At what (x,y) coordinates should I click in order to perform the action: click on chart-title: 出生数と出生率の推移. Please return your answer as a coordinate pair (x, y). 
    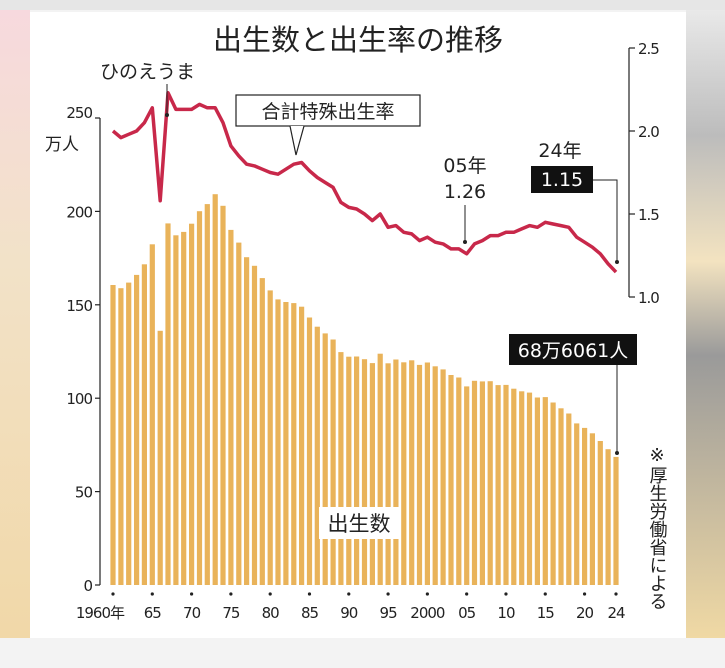
    Looking at the image, I should click on (358, 40).